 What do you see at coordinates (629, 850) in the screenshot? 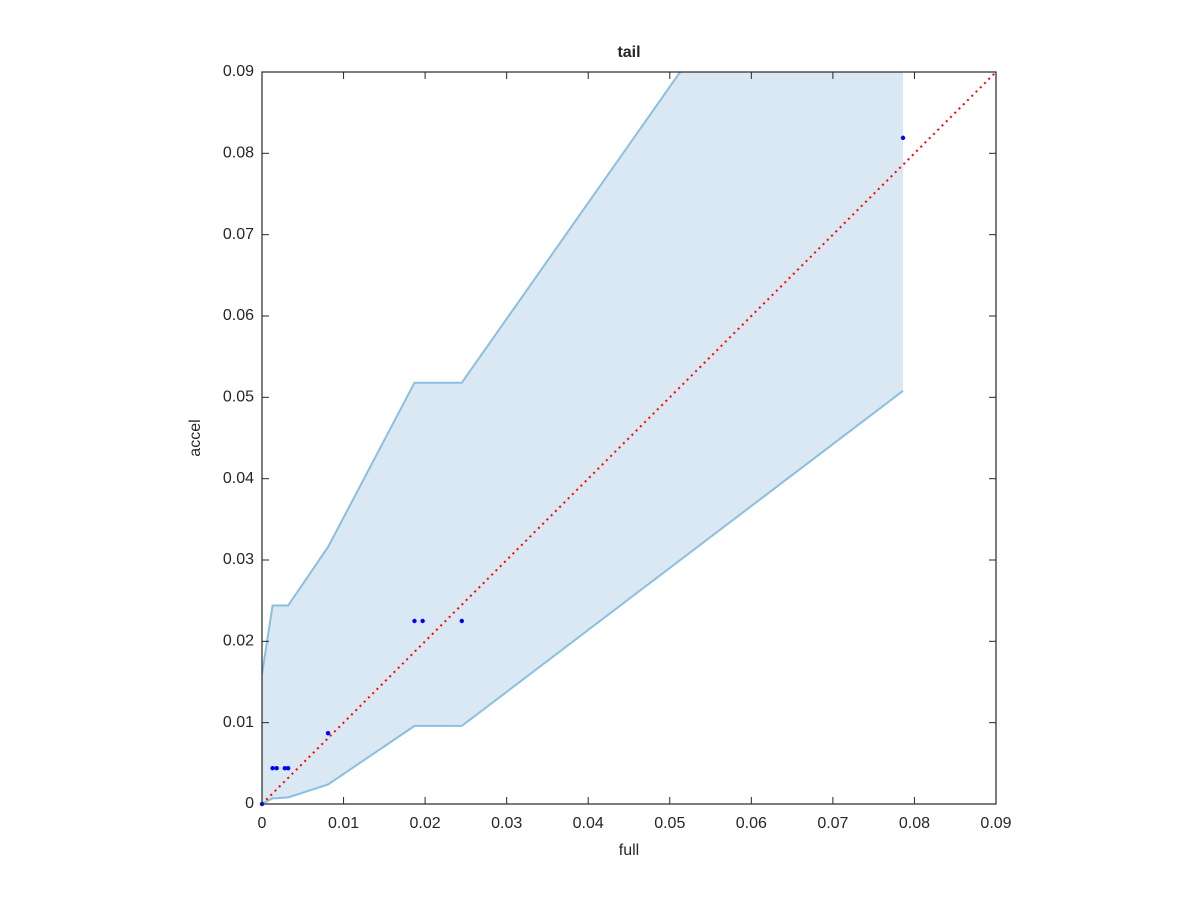
I see `x-axis-label: full` at bounding box center [629, 850].